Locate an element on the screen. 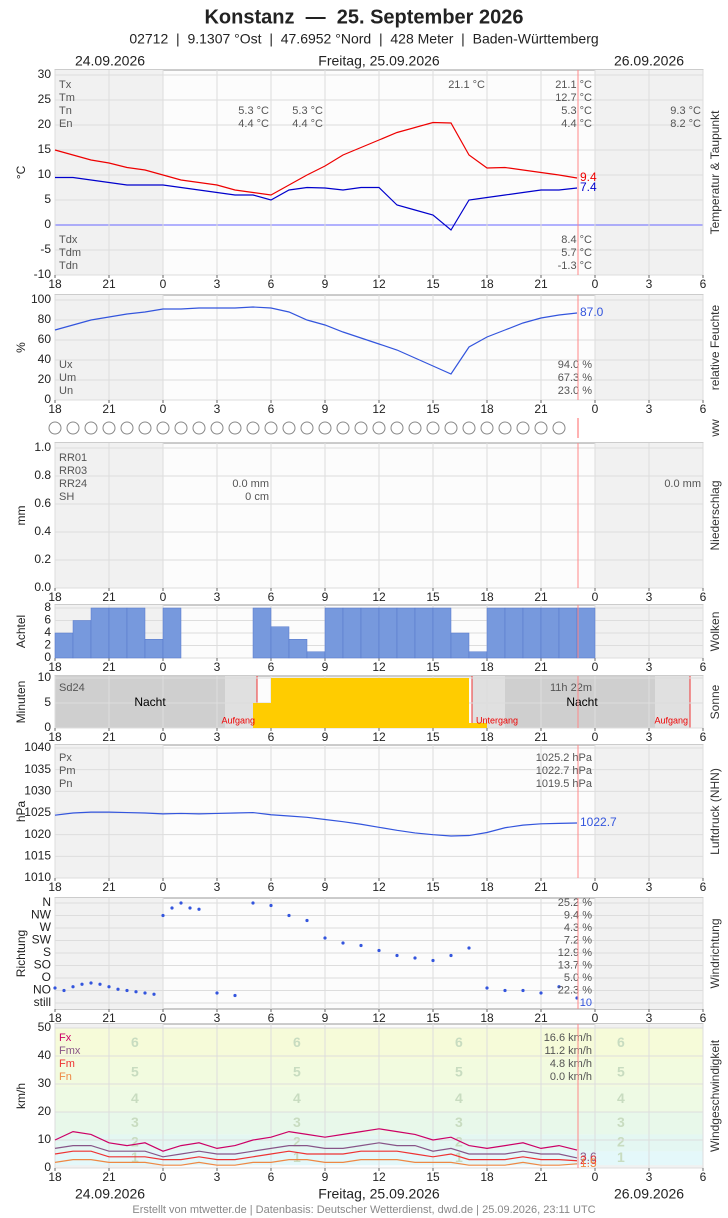  y-tick-label: 1040 is located at coordinates (37, 747).